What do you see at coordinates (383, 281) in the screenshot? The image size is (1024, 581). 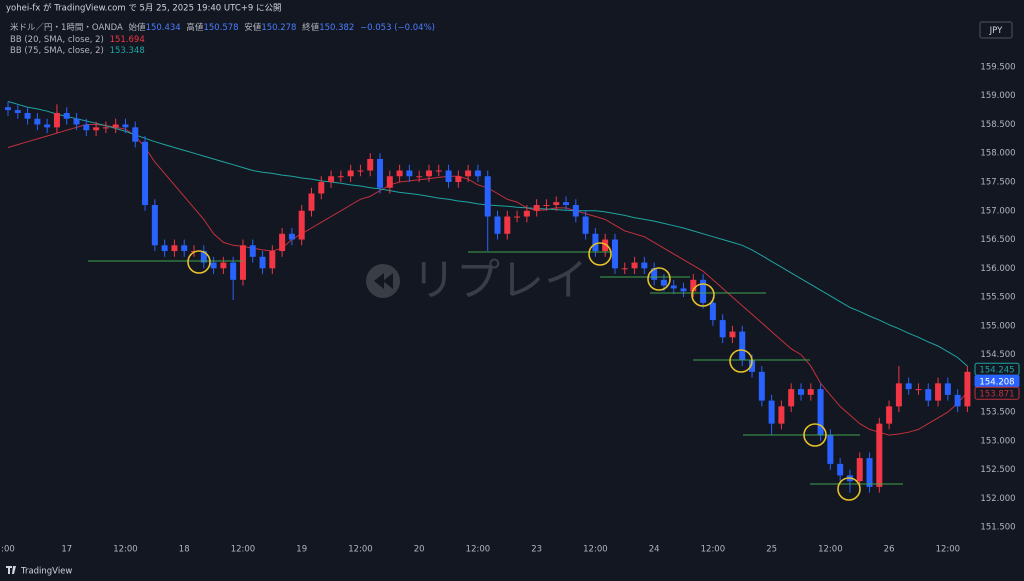 I see `watermark-icon` at bounding box center [383, 281].